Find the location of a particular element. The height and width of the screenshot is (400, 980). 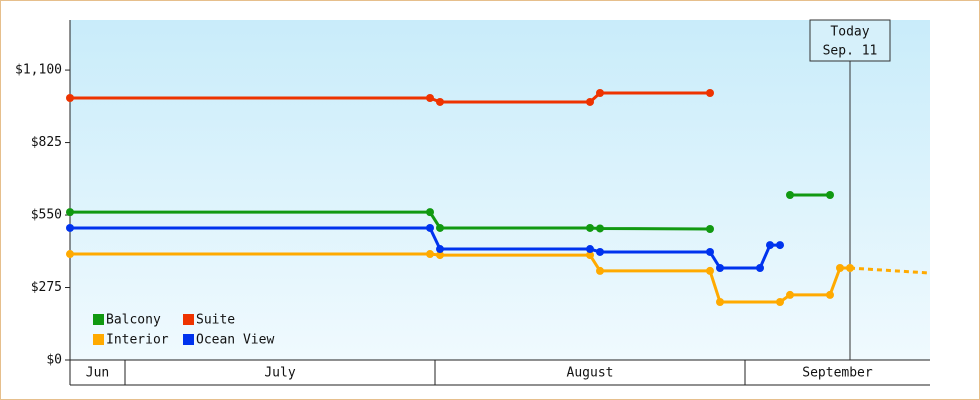

y-tick-label: $0 is located at coordinates (54, 360).